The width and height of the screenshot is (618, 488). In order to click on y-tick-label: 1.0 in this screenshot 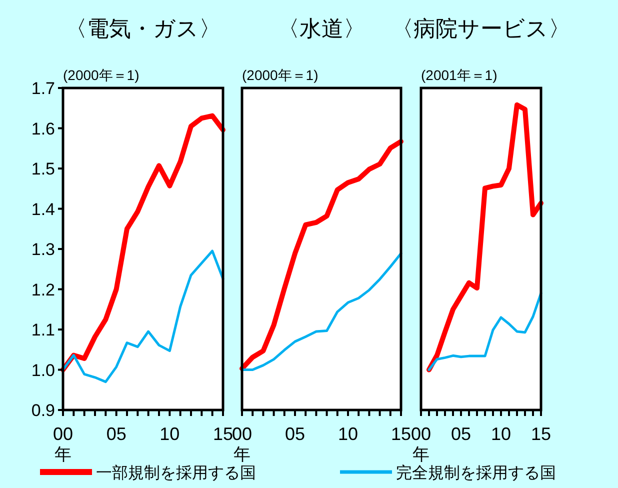, I will do `click(43, 370)`.